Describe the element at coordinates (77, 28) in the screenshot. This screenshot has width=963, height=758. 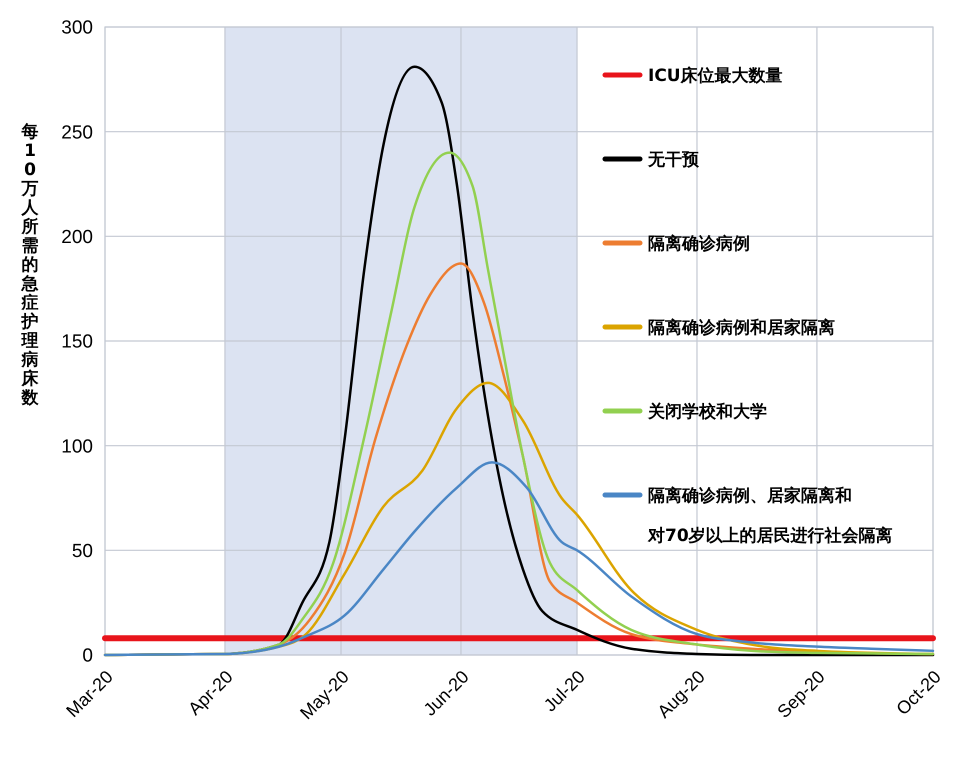
I see `y-tick-label: 300` at that location.